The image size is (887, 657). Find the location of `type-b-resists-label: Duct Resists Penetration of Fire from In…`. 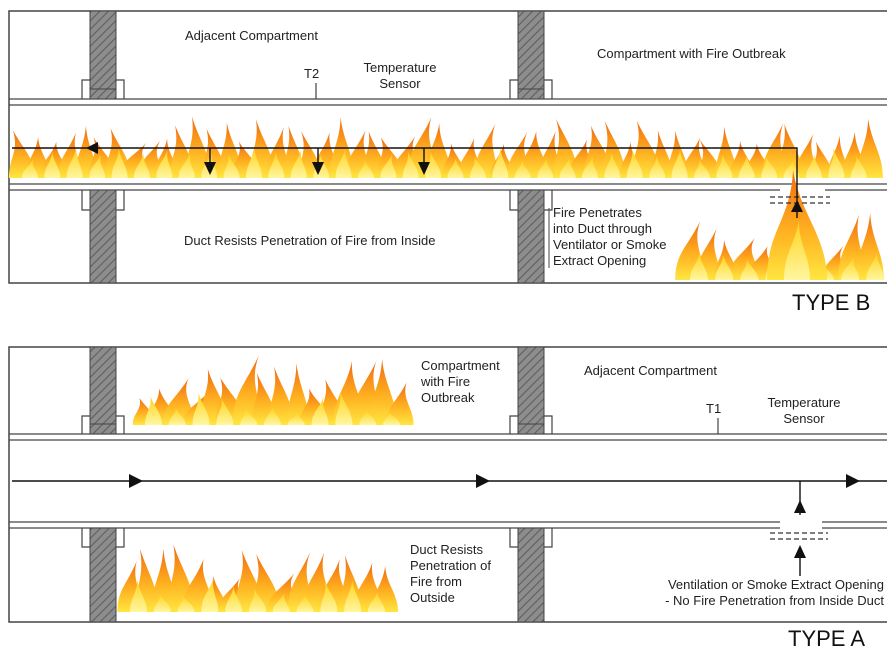

type-b-resists-label: Duct Resists Penetration of Fire from In… is located at coordinates (309, 240).